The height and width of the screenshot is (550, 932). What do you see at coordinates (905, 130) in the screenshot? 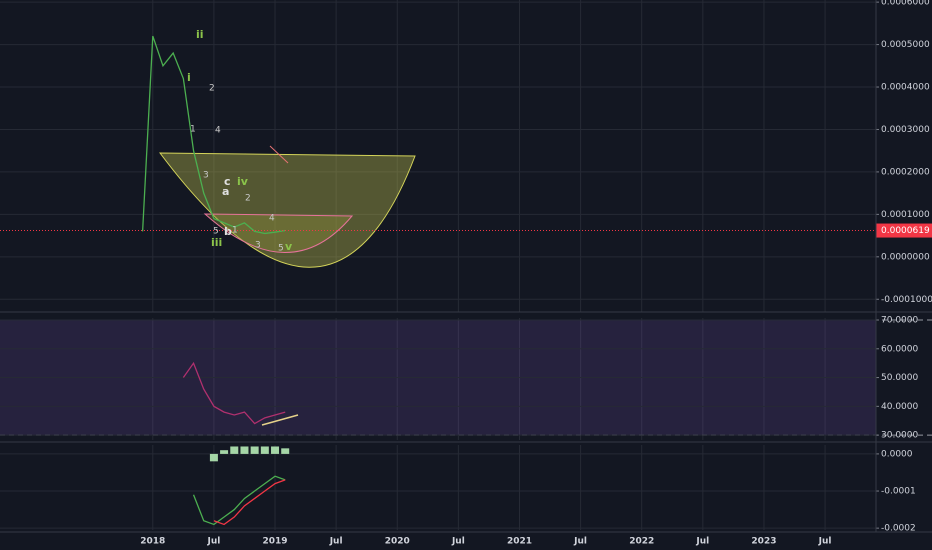
I see `y-tick-label: 0.0003000` at bounding box center [905, 130].